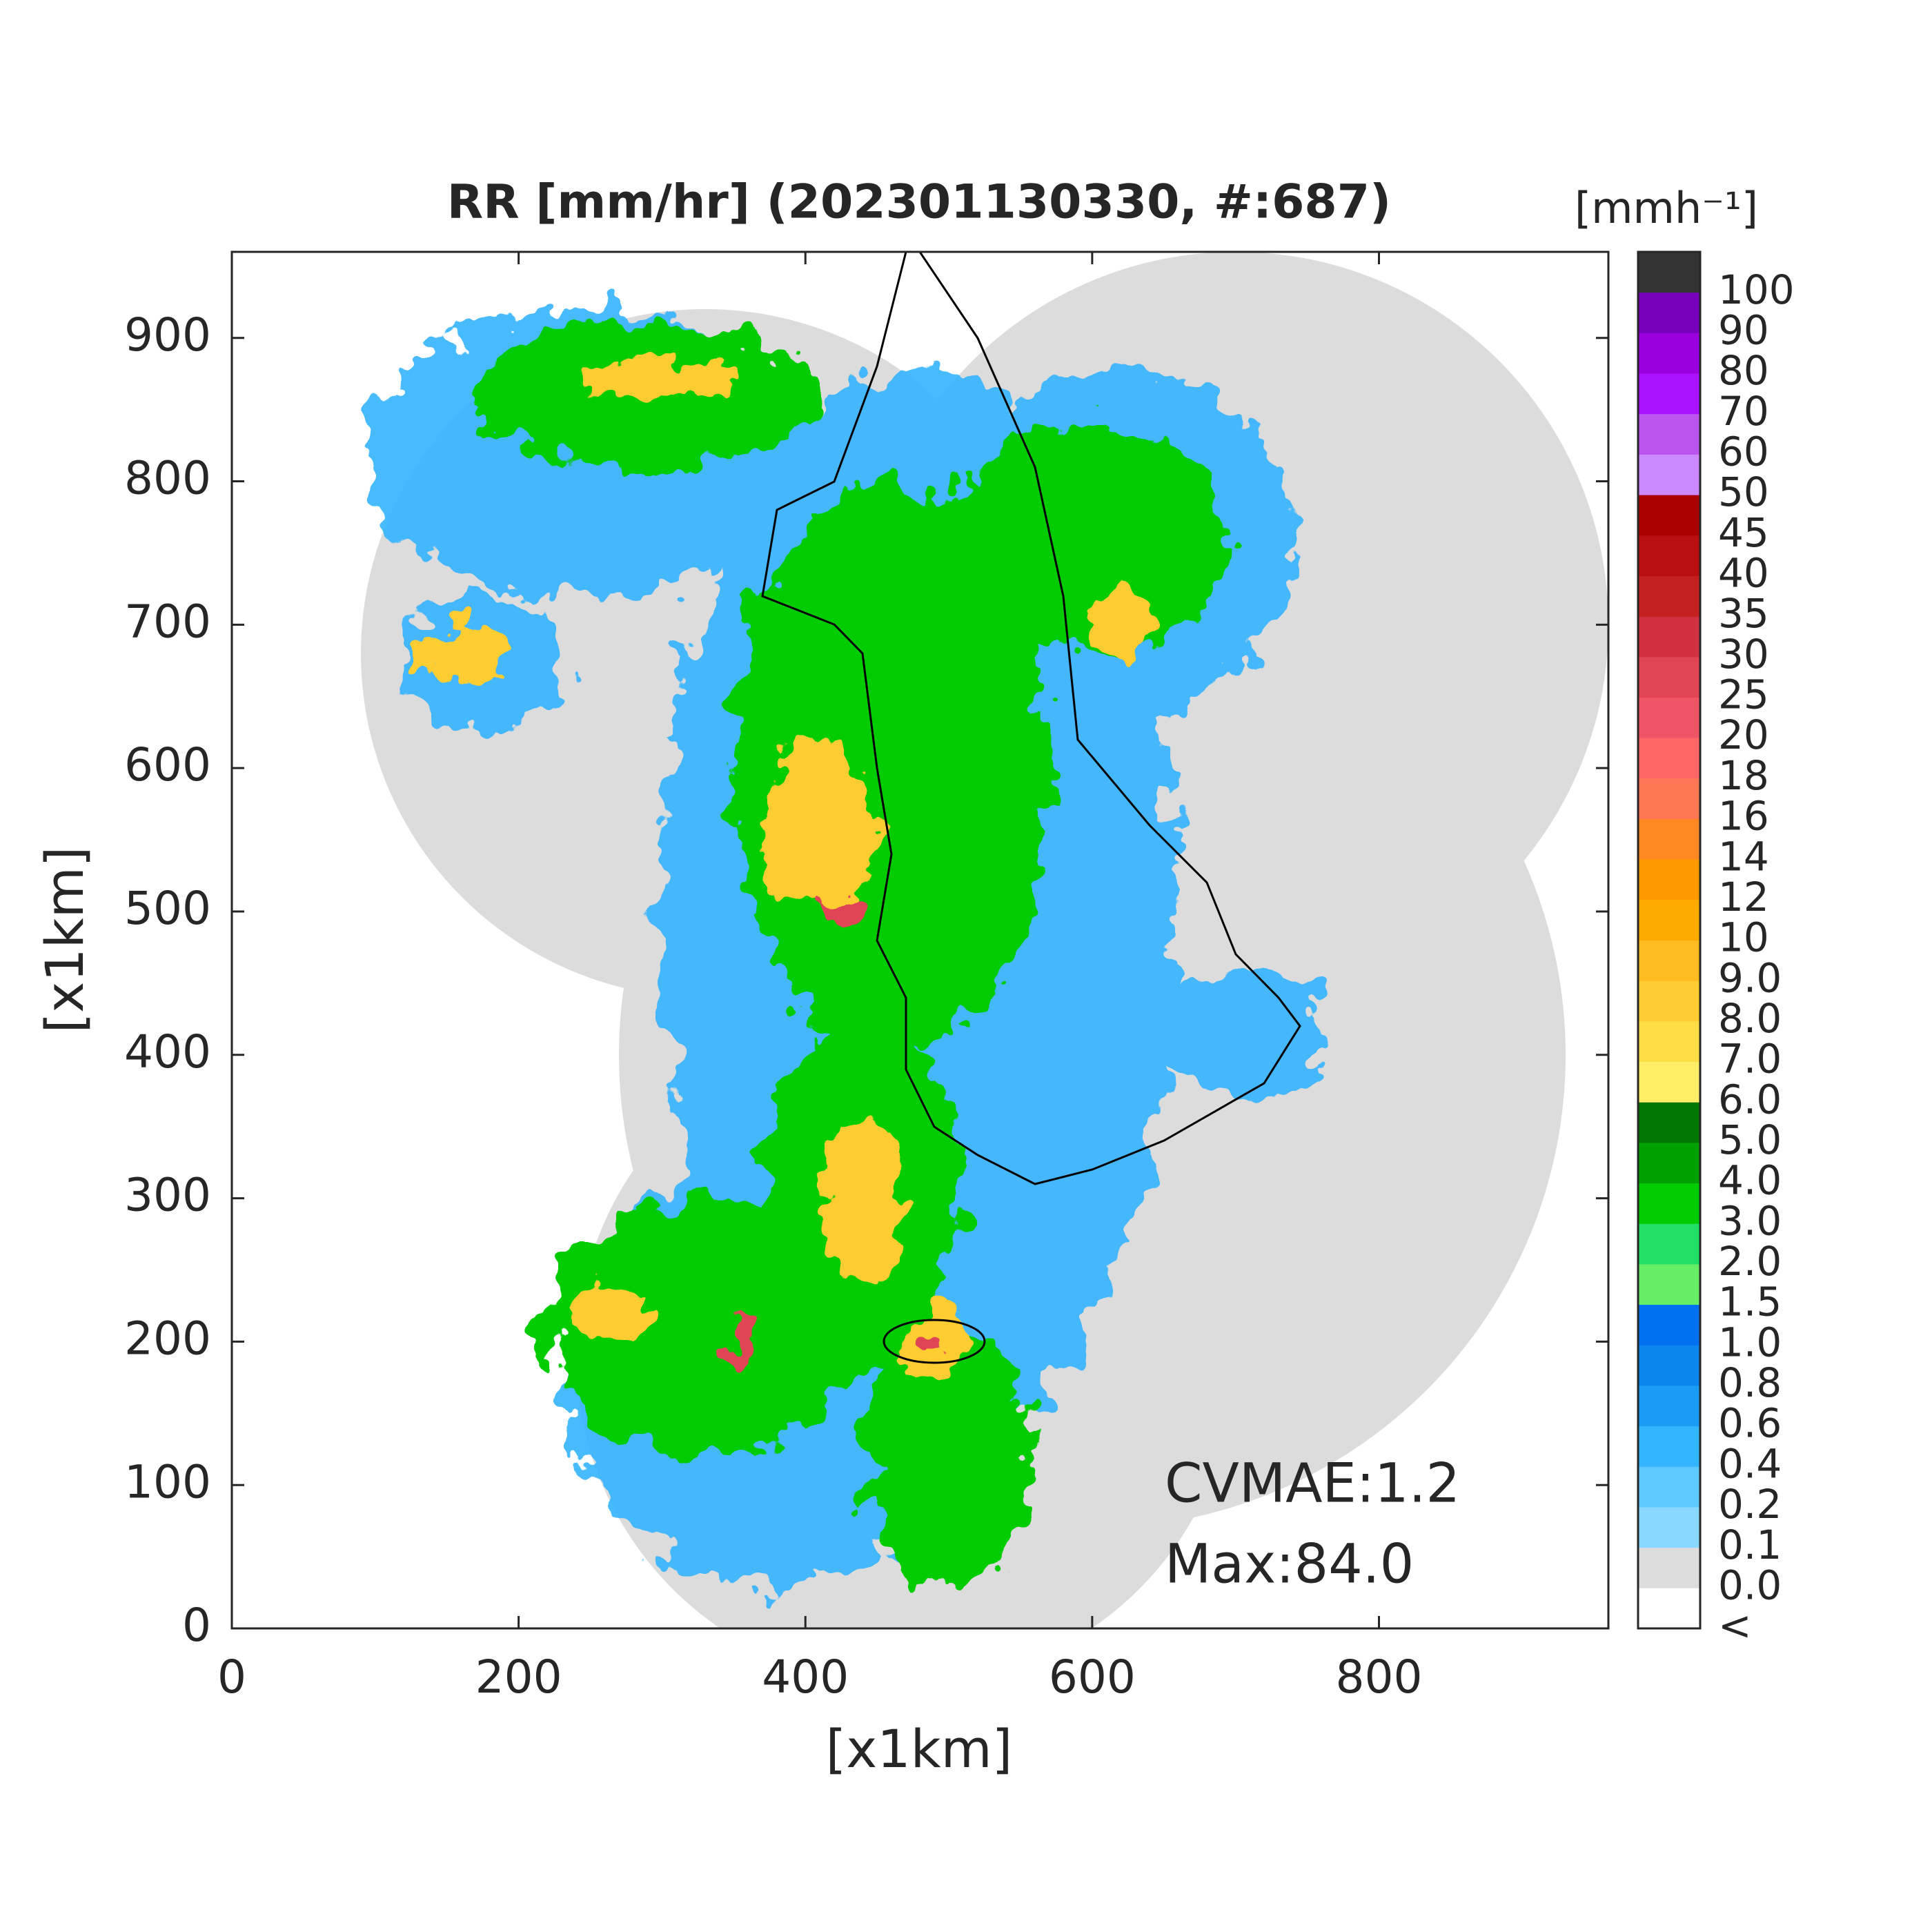  Describe the element at coordinates (1312, 1483) in the screenshot. I see `annotation: CVMAE:1.2` at that location.